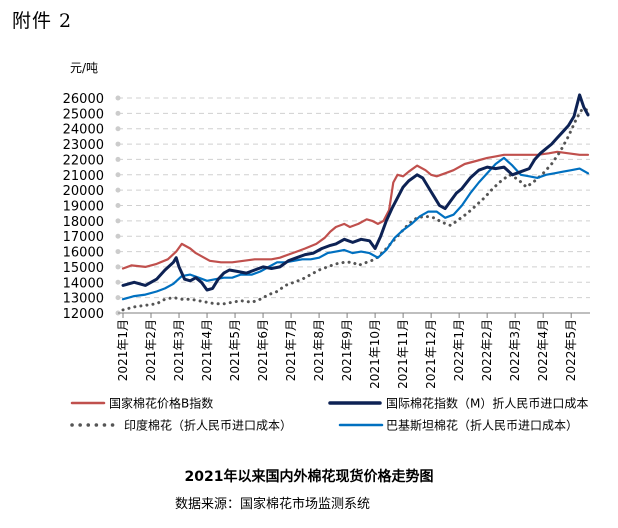 The image size is (618, 528). What do you see at coordinates (83, 114) in the screenshot?
I see `y-tick-label: 25000` at bounding box center [83, 114].